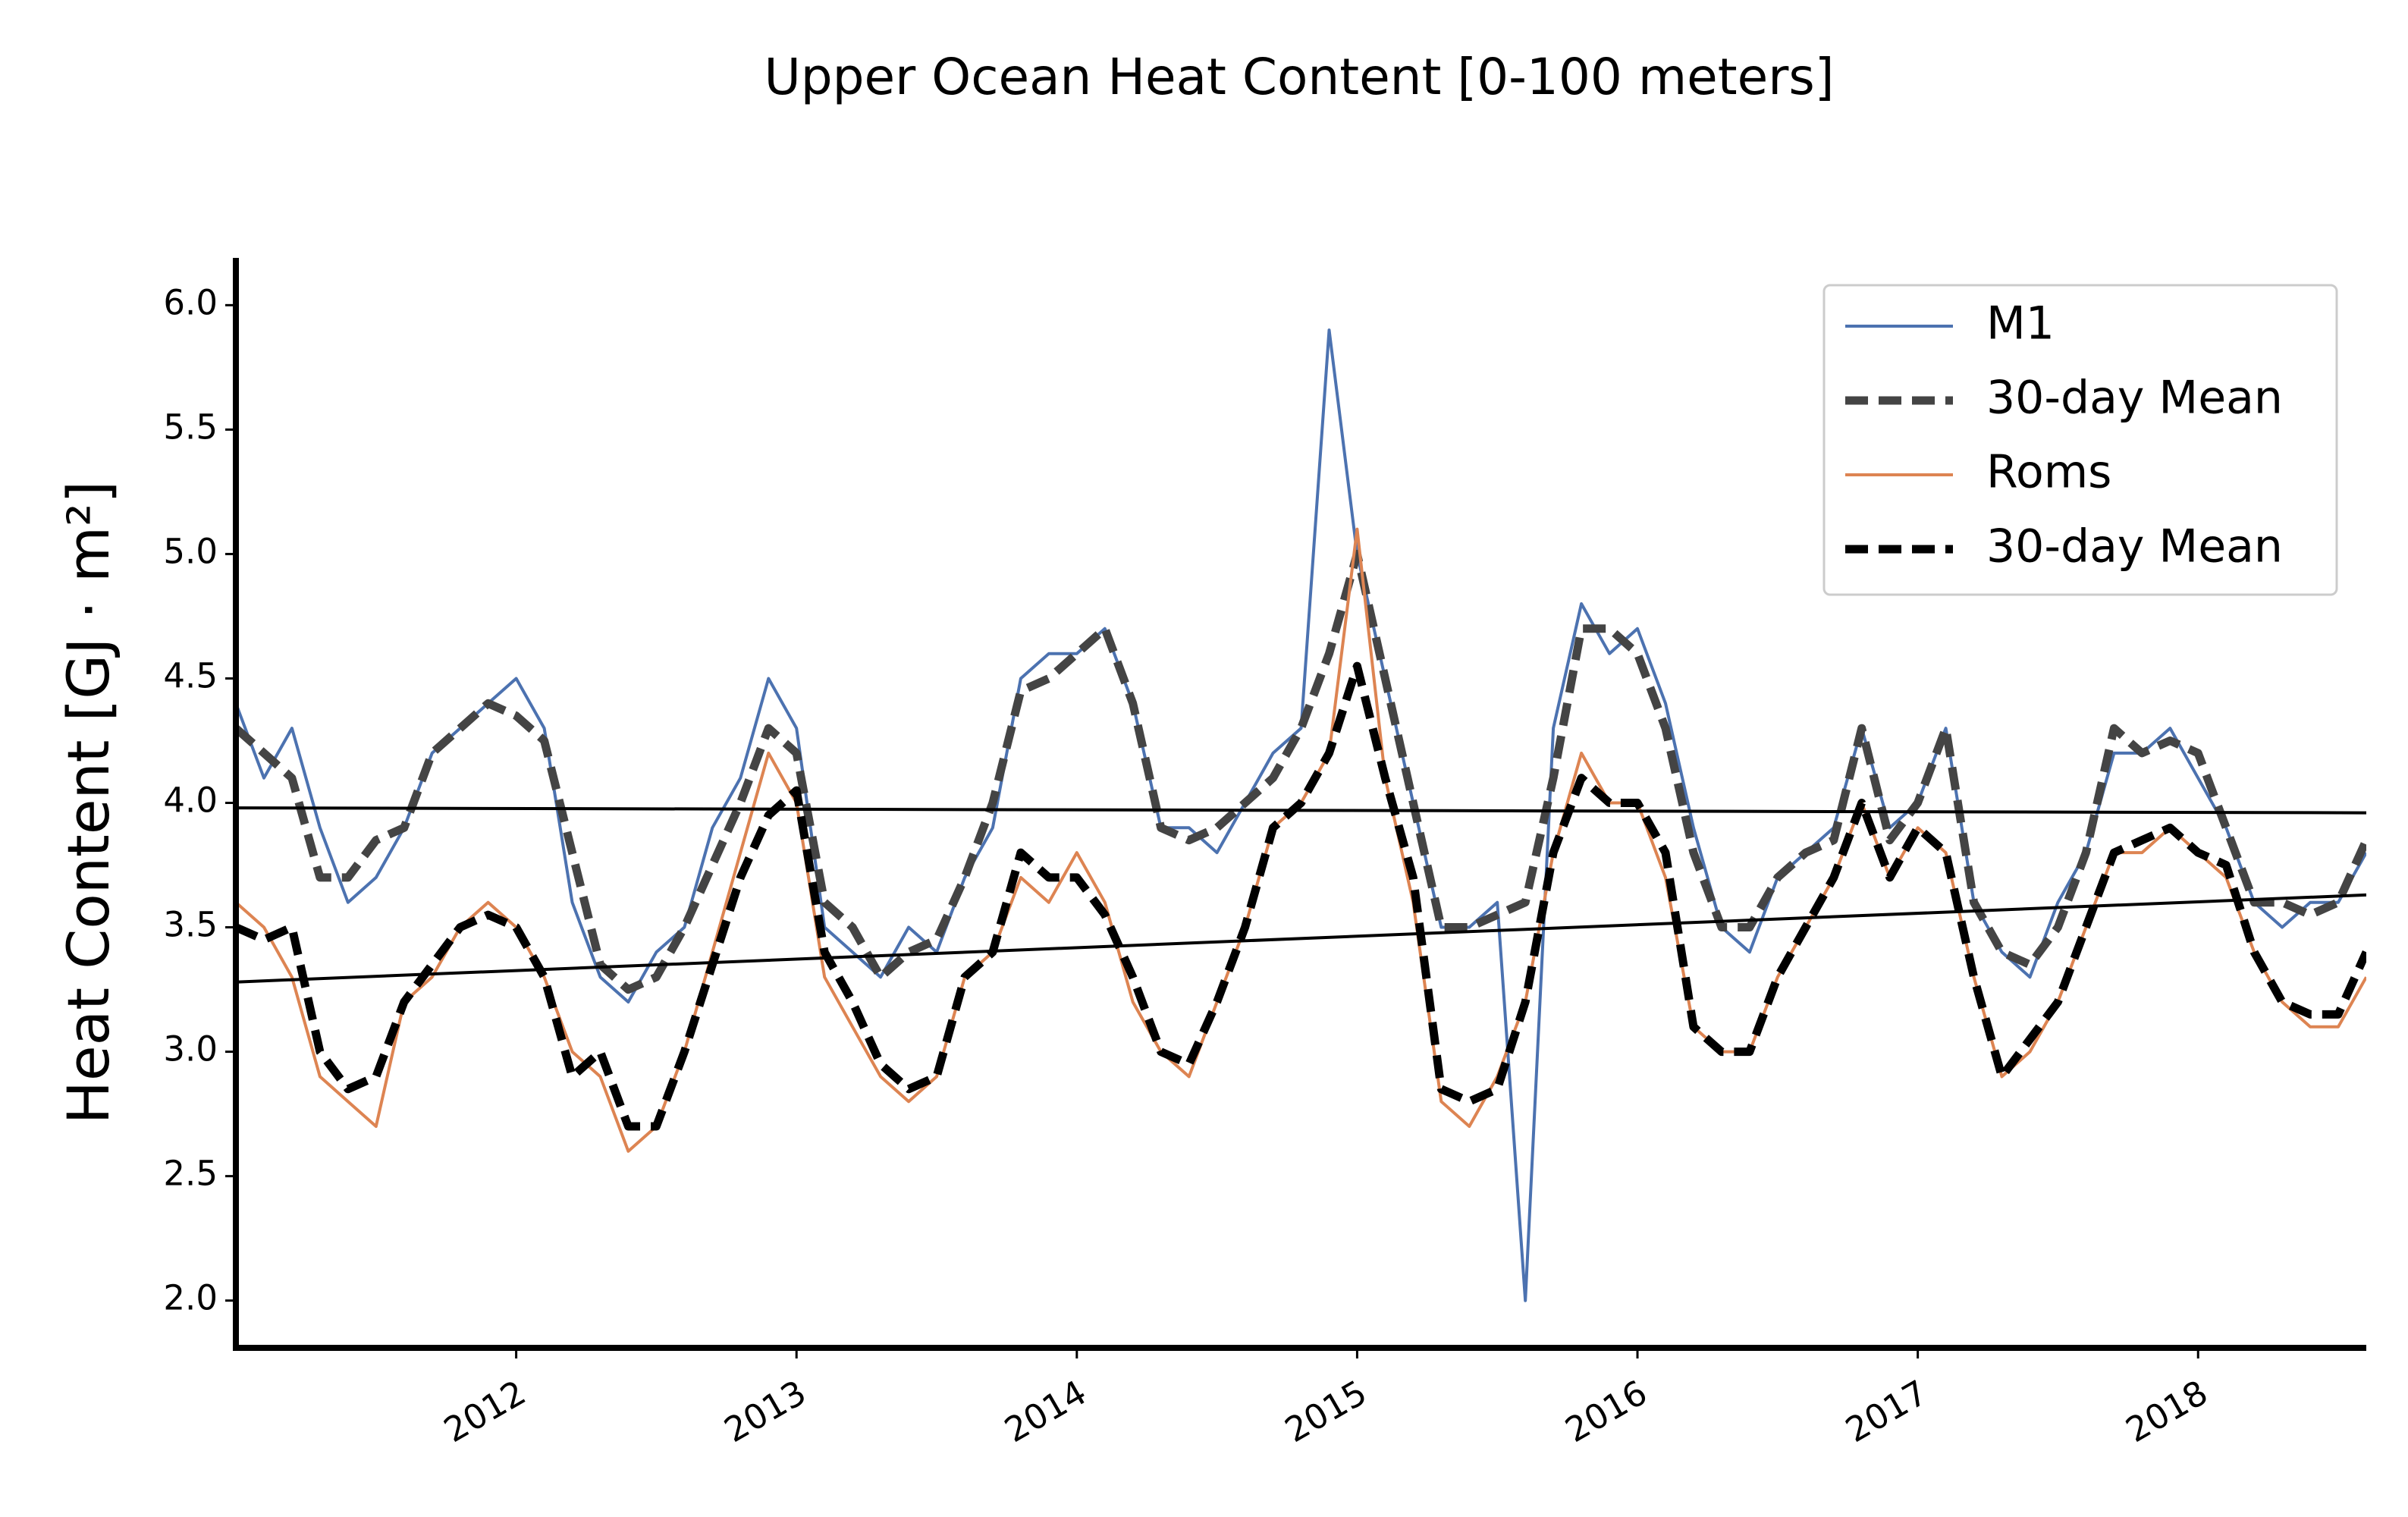 Image resolution: width=2408 pixels, height=1517 pixels. What do you see at coordinates (190, 800) in the screenshot?
I see `y-tick-label: 4.0` at bounding box center [190, 800].